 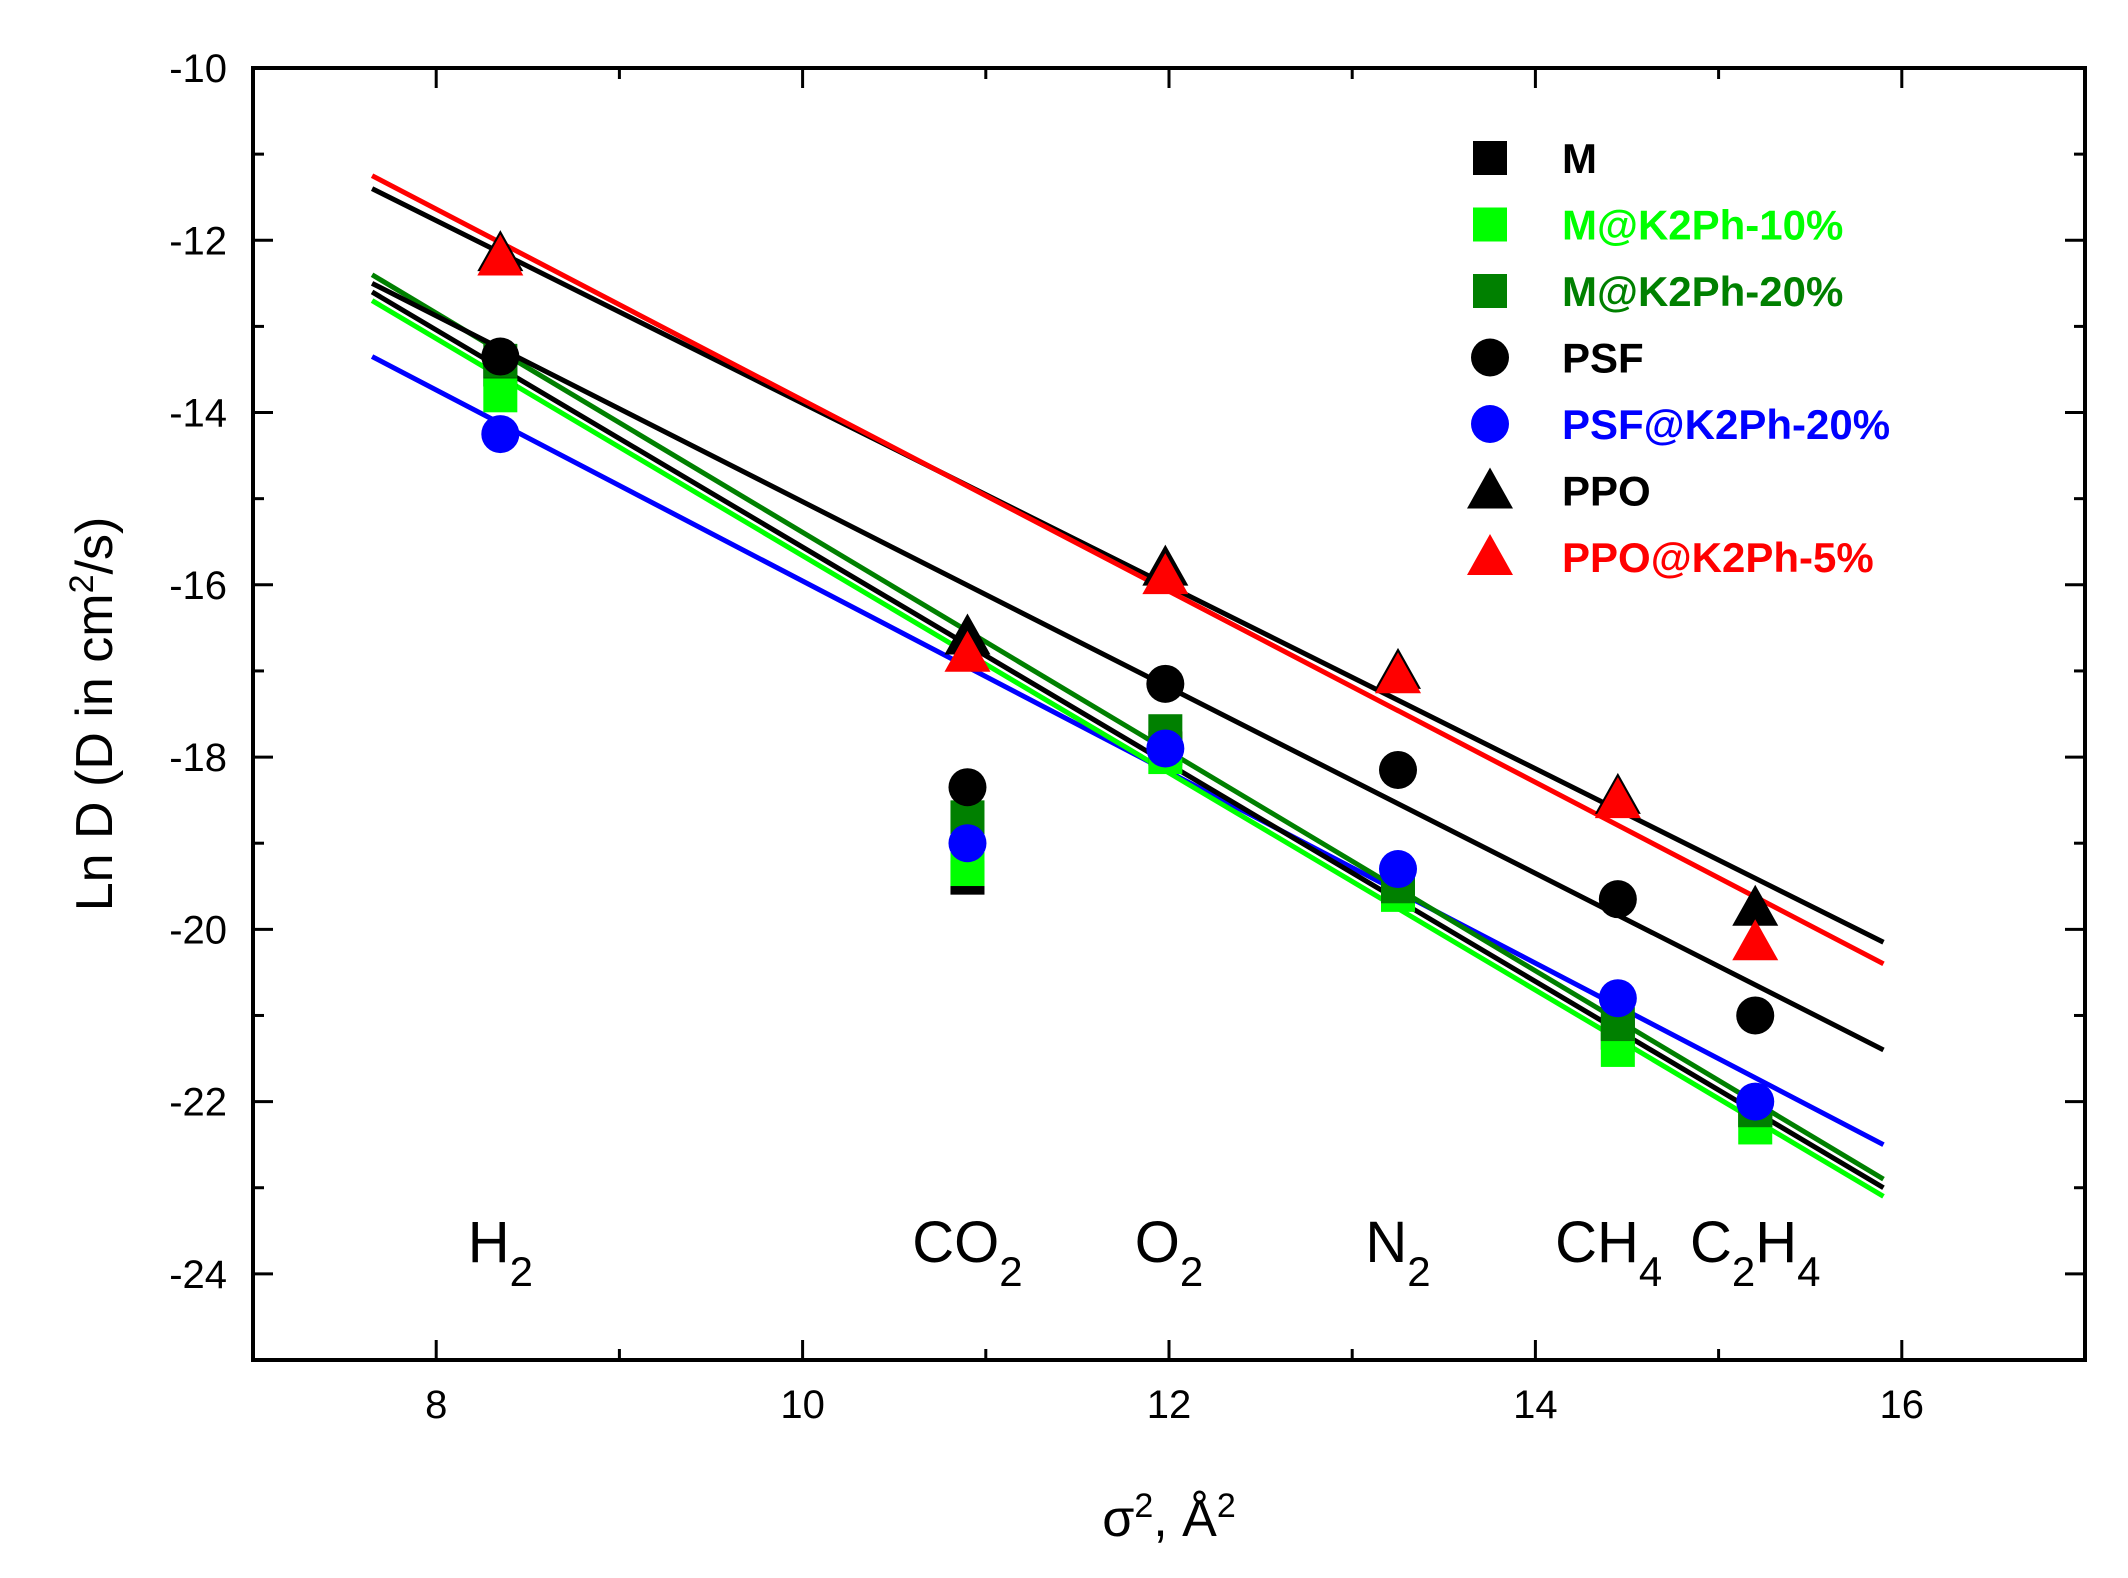 What do you see at coordinates (95, 546) in the screenshot?
I see `y-axis-title-post: /s)` at bounding box center [95, 546].